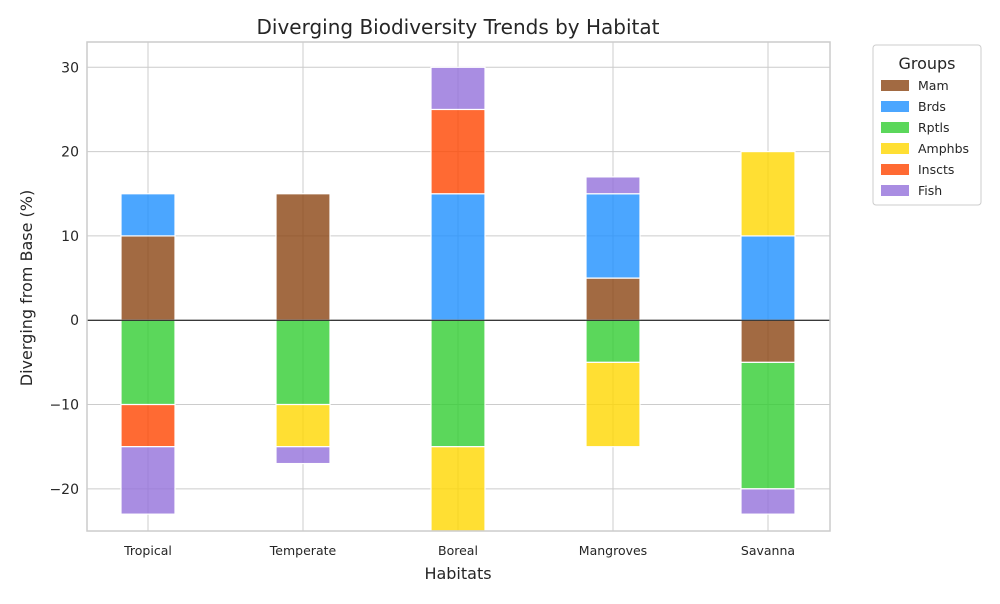 This screenshot has height=604, width=1000. Describe the element at coordinates (147, 550) in the screenshot. I see `x-tick-label: Tropical` at that location.